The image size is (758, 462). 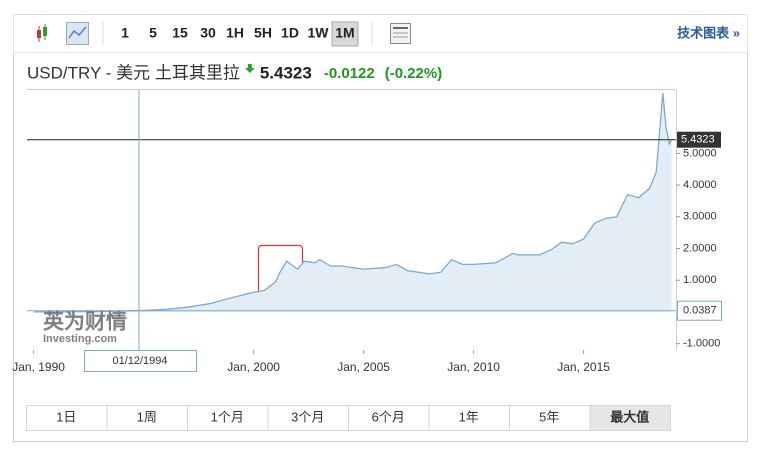 I want to click on interval-button: 1H, so click(x=235, y=33).